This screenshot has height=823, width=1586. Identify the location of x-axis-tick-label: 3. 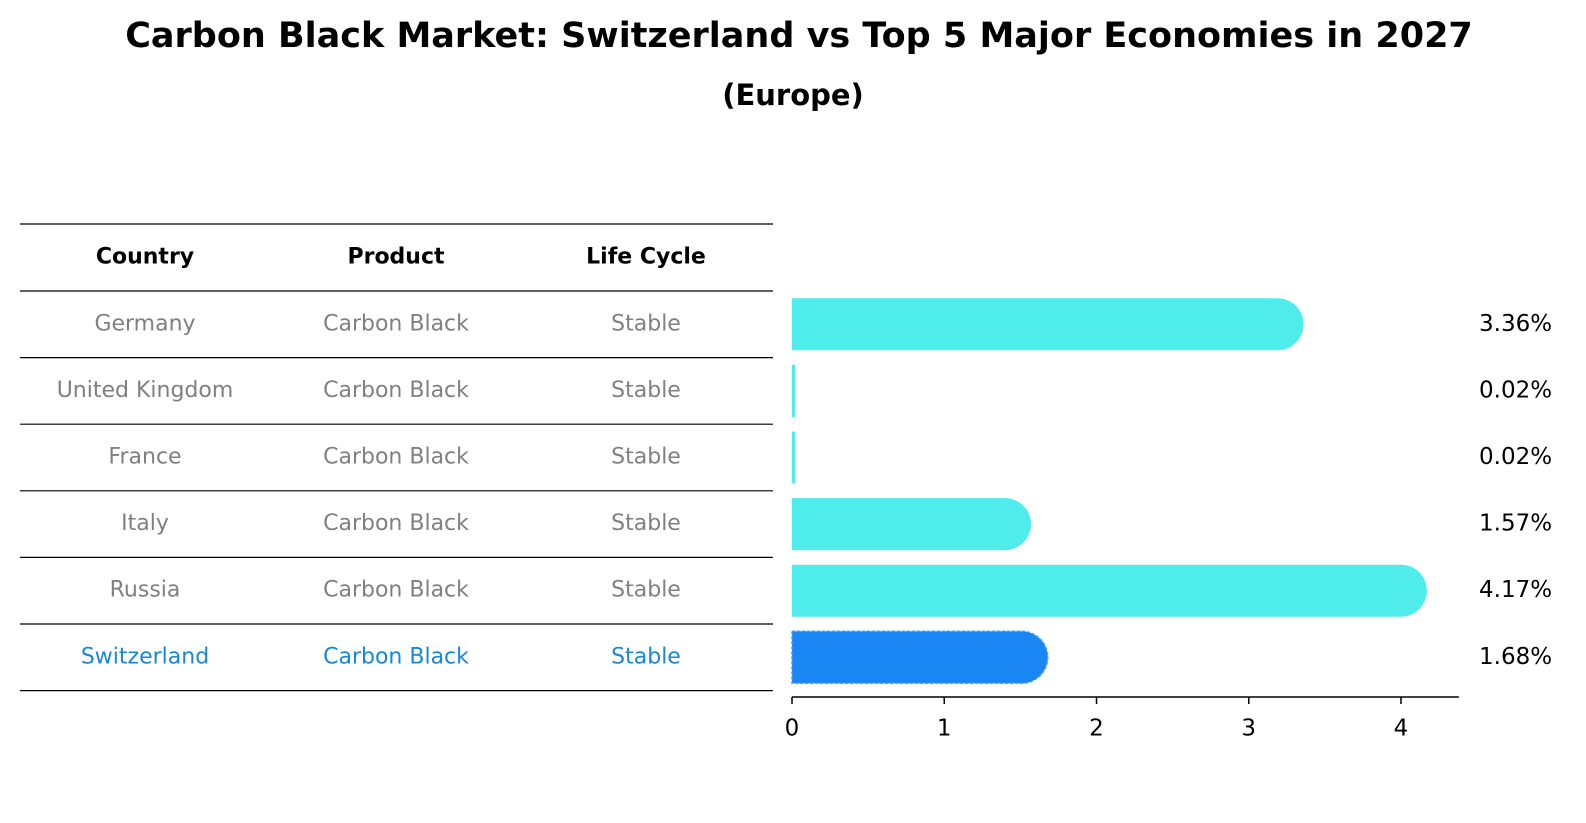
(1248, 729).